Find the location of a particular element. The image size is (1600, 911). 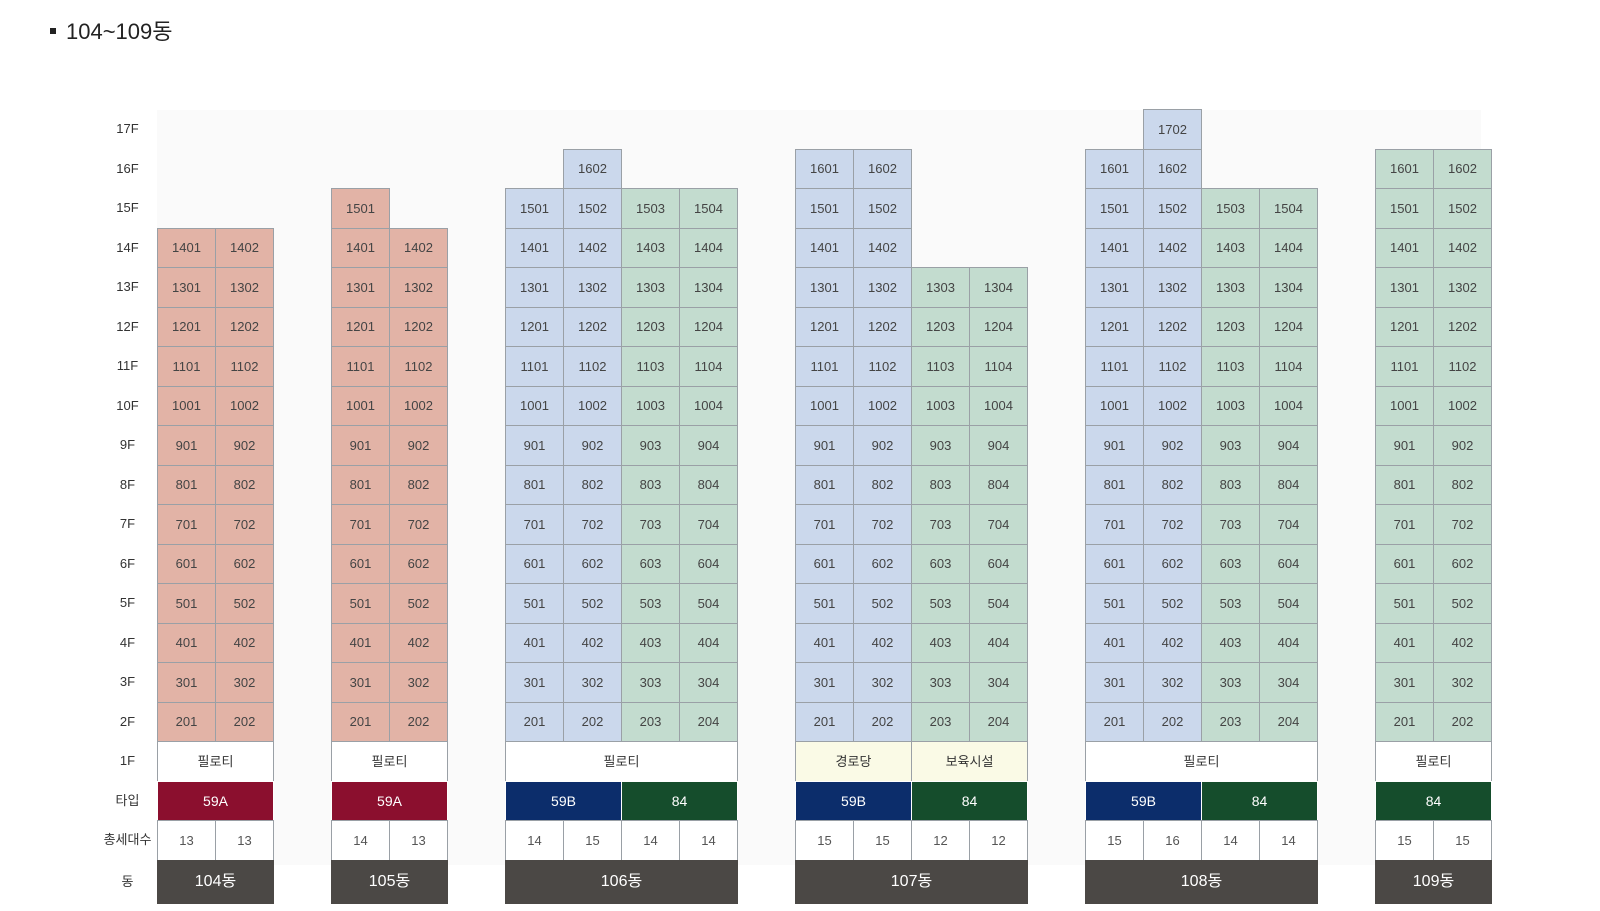

unit-cell: 704 is located at coordinates (1288, 524).